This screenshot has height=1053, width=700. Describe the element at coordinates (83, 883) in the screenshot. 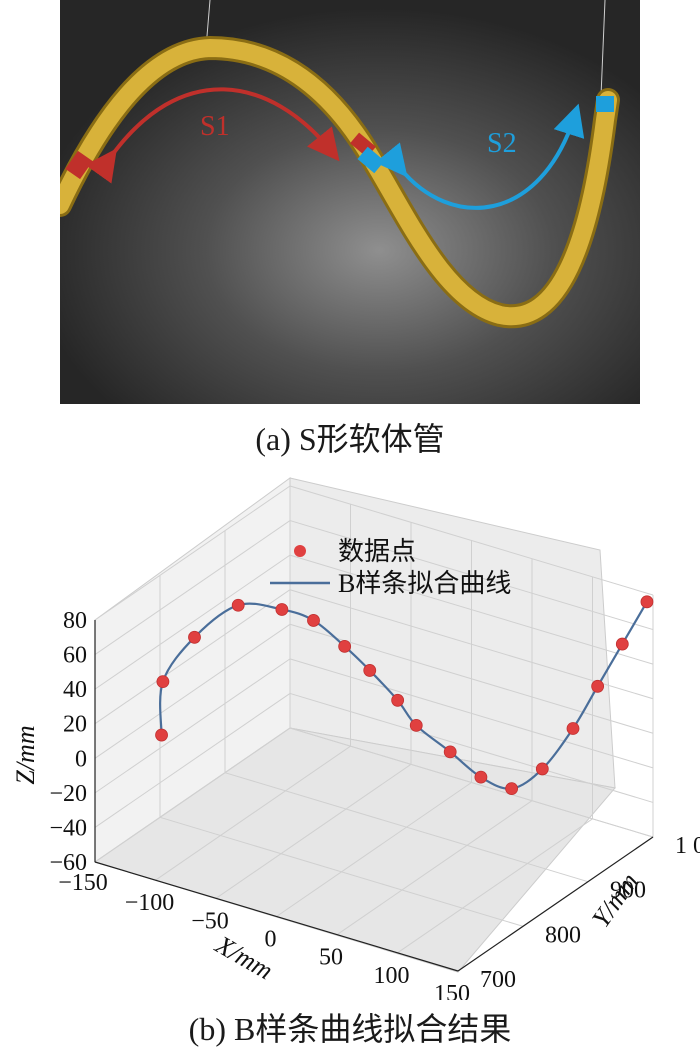

I see `x-tick-label: −150` at that location.